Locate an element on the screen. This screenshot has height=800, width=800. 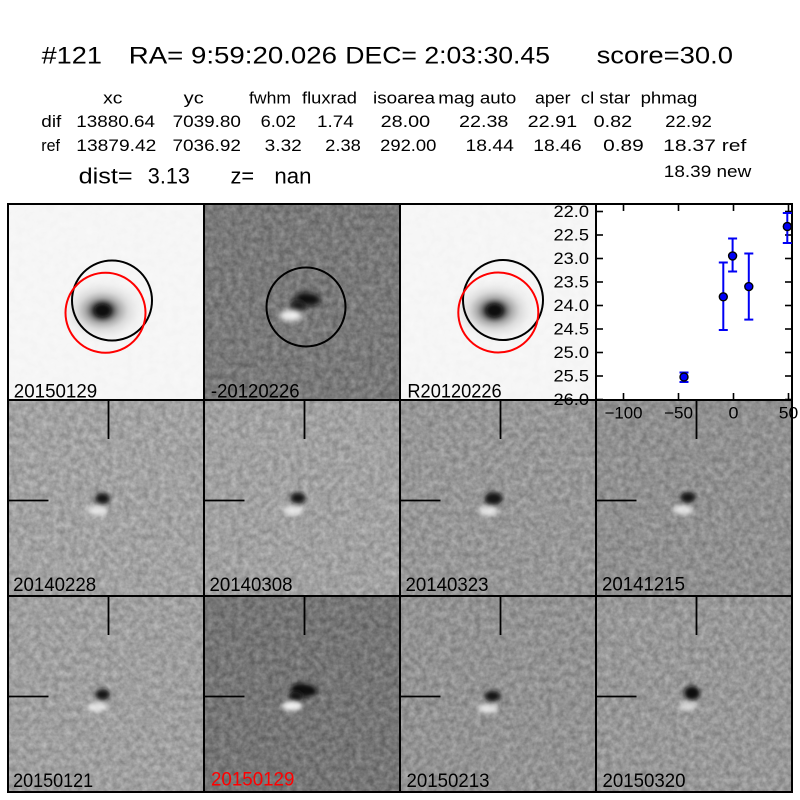
svg-text: 6.02 is located at coordinates (278, 121).